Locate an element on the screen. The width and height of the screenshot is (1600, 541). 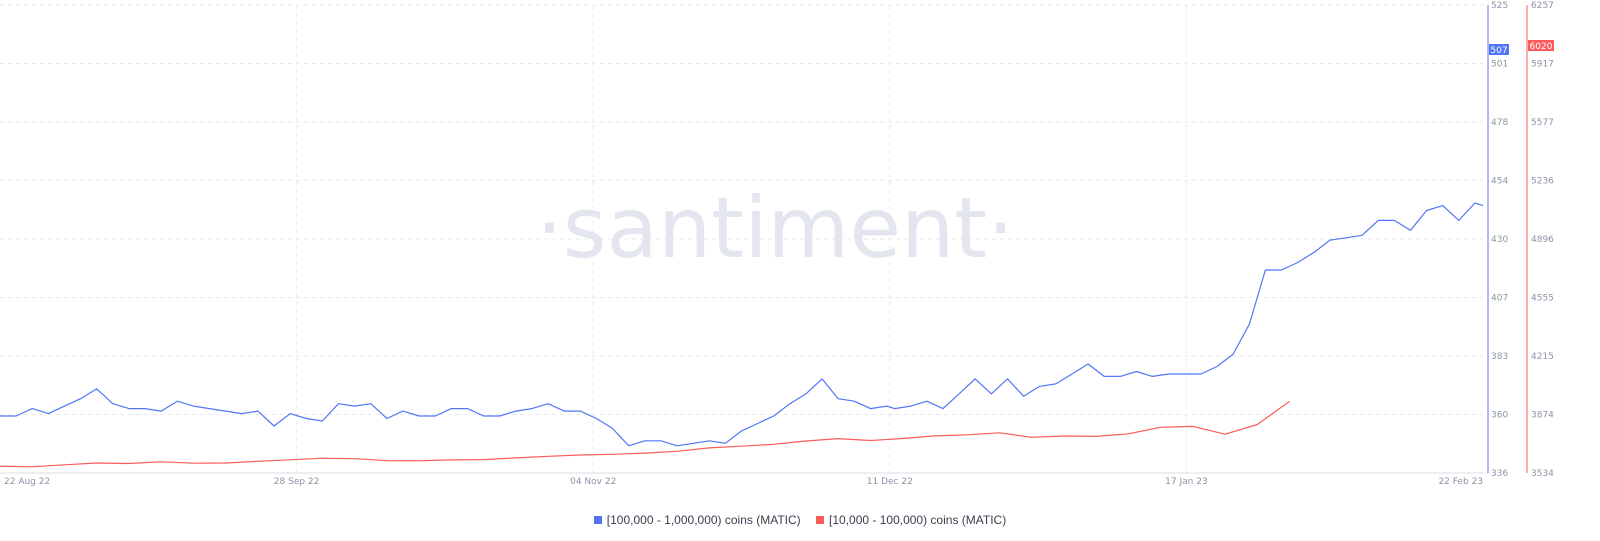
y-left-tick-label: 478 is located at coordinates (1499, 123).